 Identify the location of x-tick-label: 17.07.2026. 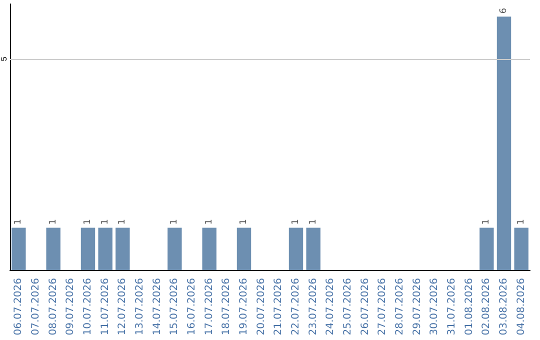
(209, 307).